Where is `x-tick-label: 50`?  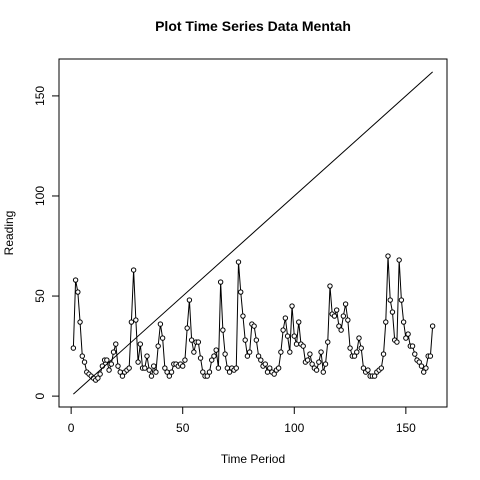
x-tick-label: 50 is located at coordinates (183, 428).